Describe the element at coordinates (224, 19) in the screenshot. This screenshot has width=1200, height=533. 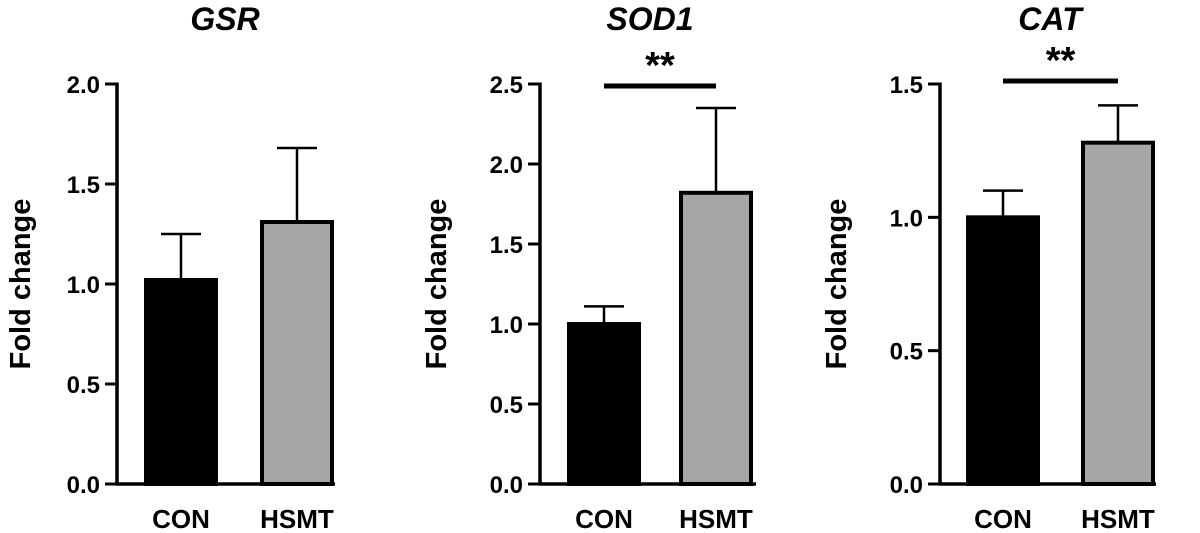
I see `chart-title: GSR` at that location.